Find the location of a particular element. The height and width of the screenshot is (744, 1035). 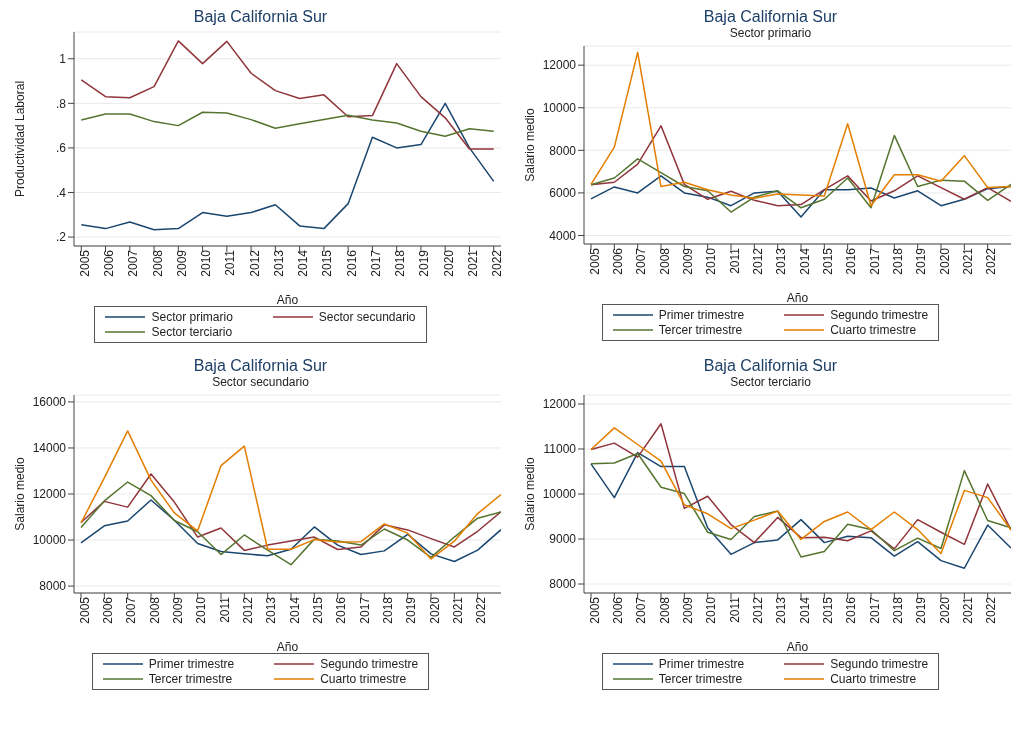

legend-label: Sector primario is located at coordinates (192, 317).